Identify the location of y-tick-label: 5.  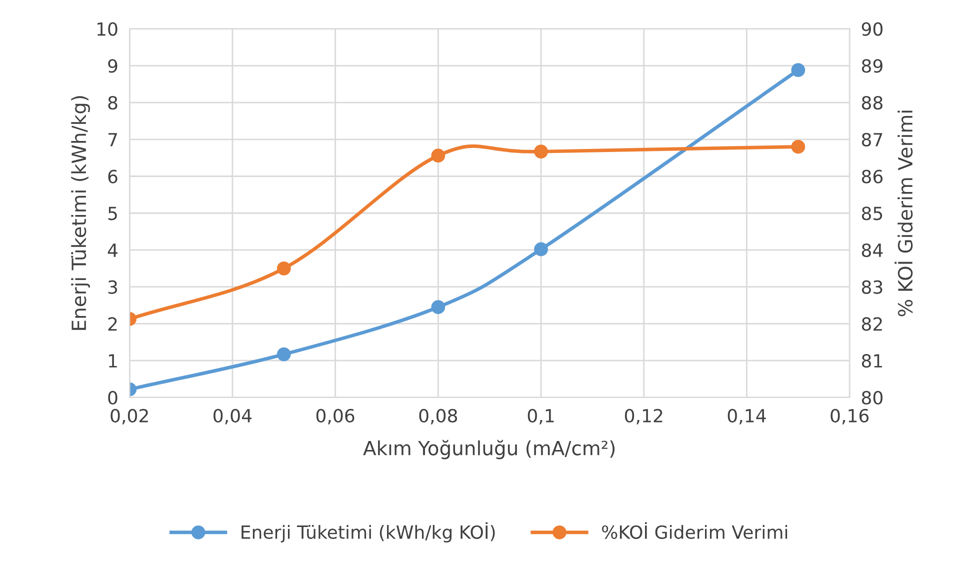
(112, 213).